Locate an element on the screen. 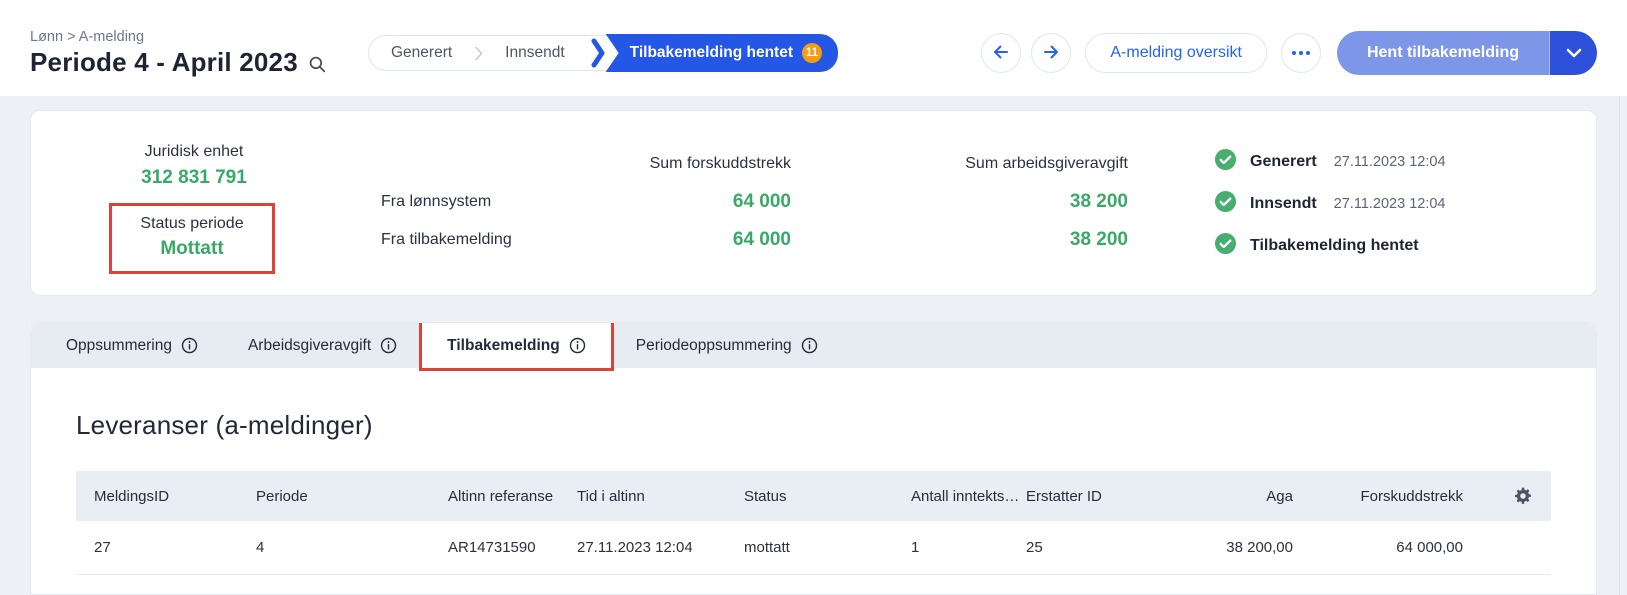  col-periode: Periode is located at coordinates (282, 496).